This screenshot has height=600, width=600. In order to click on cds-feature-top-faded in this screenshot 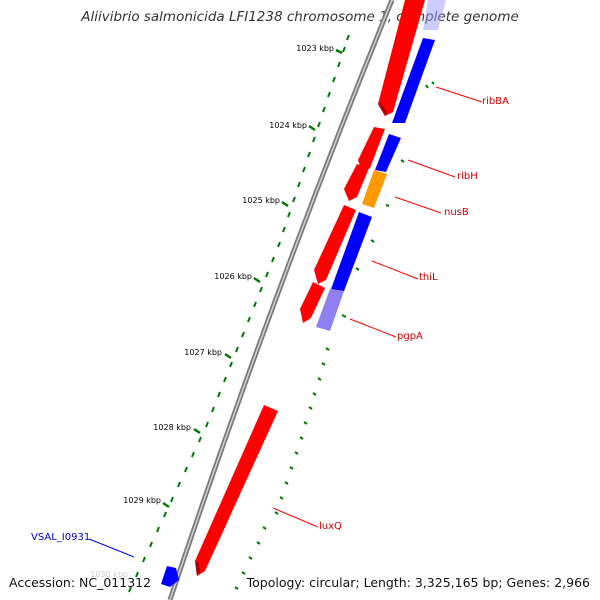, I will do `click(434, 15)`.